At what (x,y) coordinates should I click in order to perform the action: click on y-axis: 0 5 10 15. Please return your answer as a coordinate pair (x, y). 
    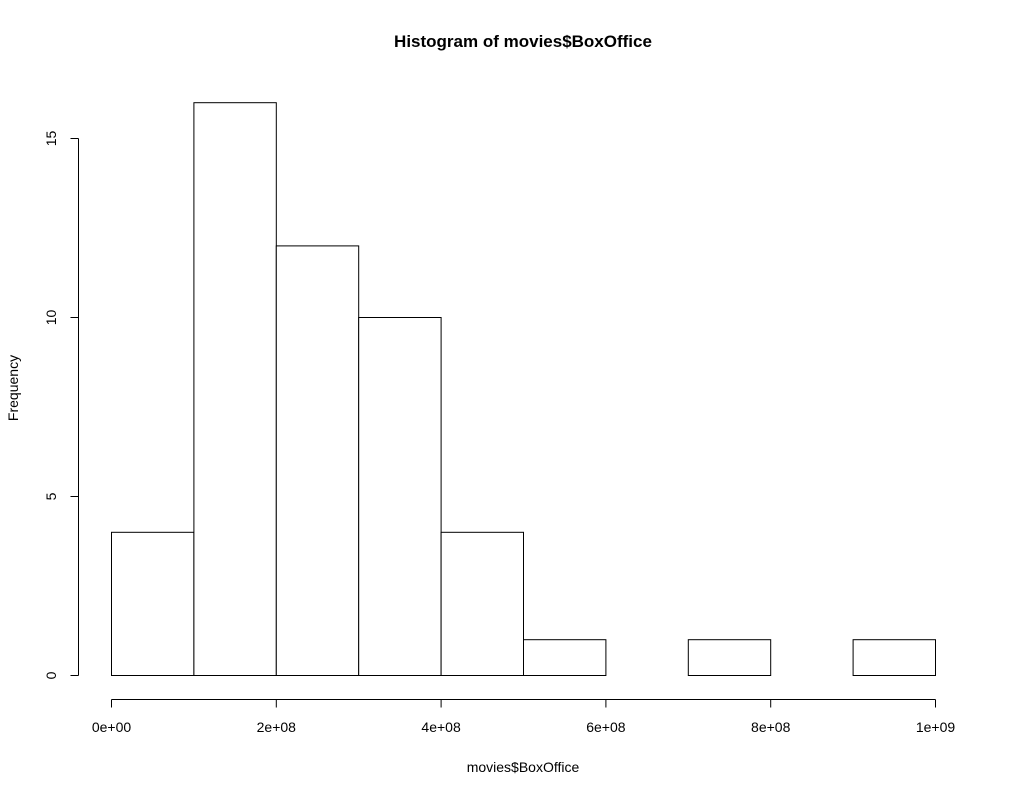
    Looking at the image, I should click on (61, 405).